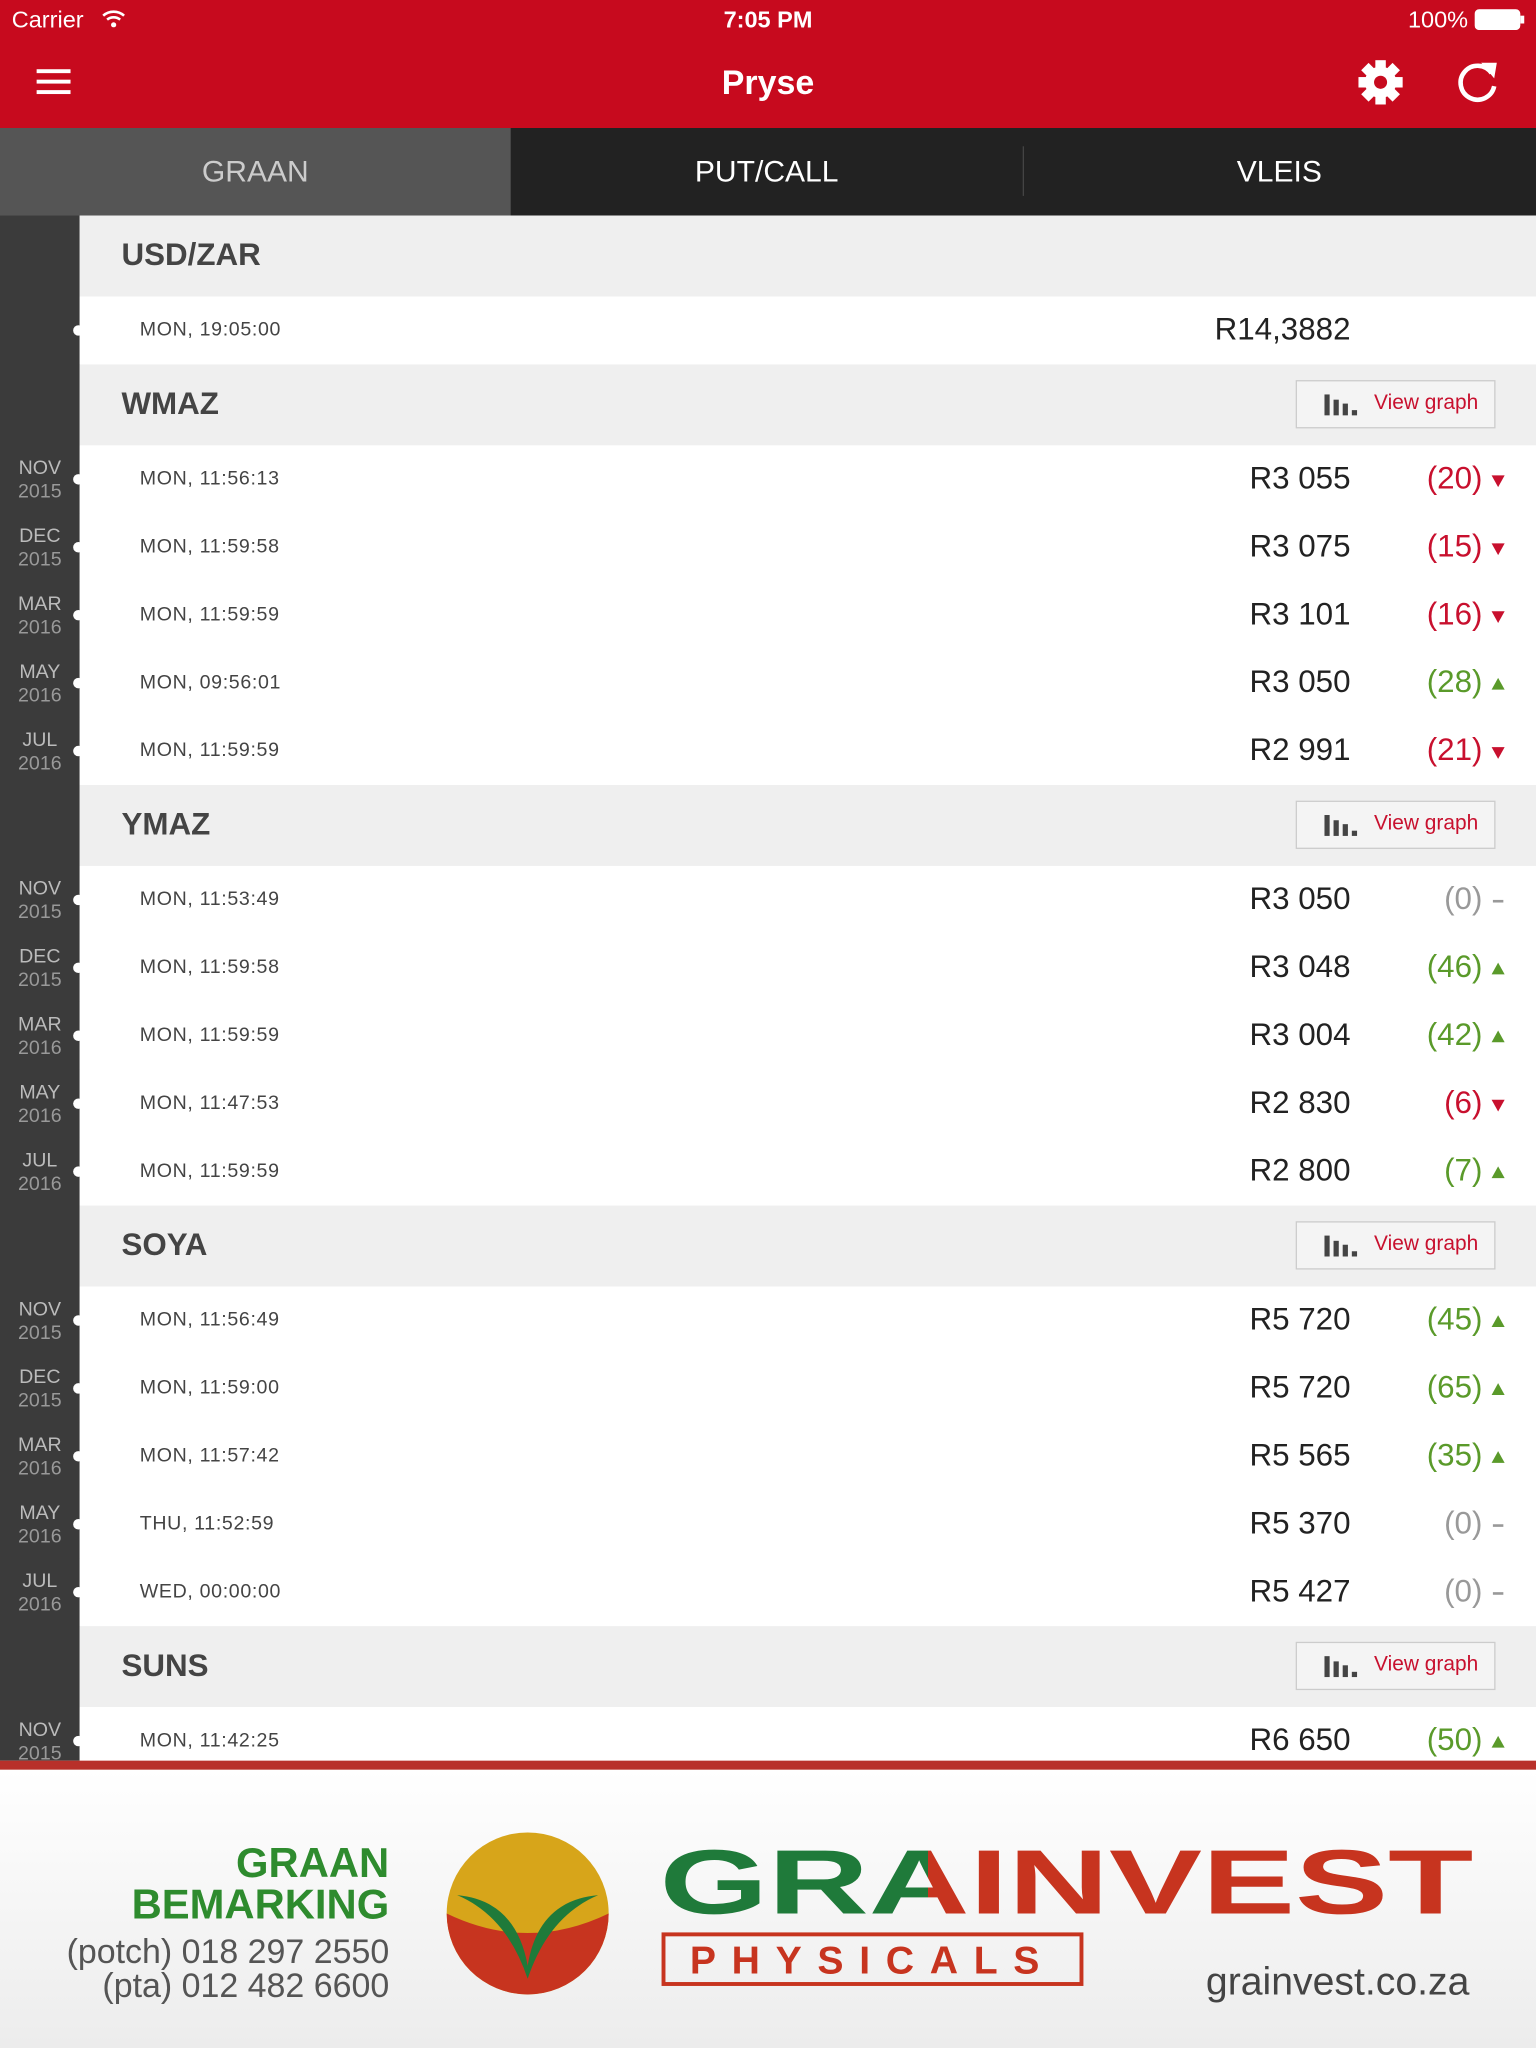  I want to click on row-time: WED, 00:00:00, so click(210, 1591).